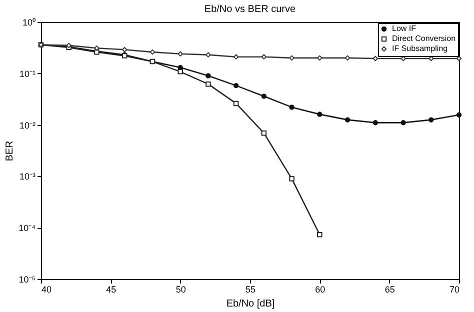 Image resolution: width=474 pixels, height=312 pixels. Describe the element at coordinates (27, 177) in the screenshot. I see `y-tick-label: 10⁻³` at that location.